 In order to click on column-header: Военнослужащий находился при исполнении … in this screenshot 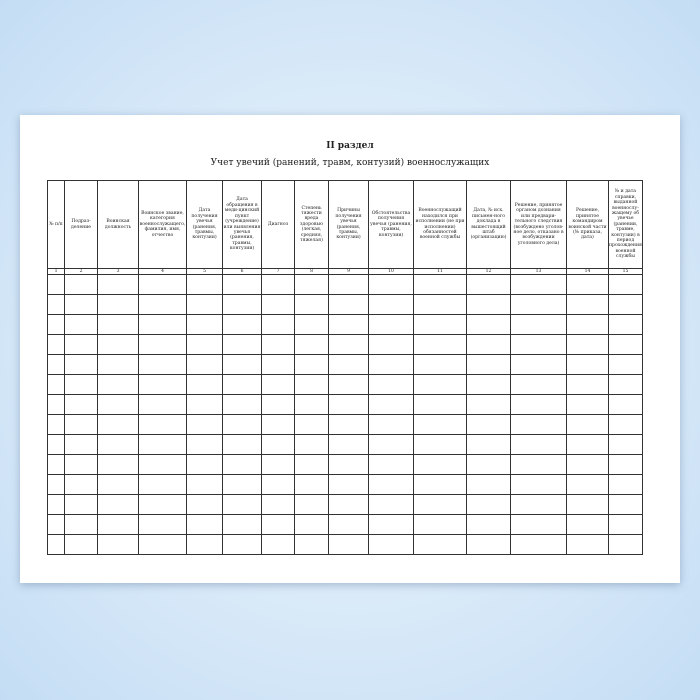, I will do `click(440, 224)`.